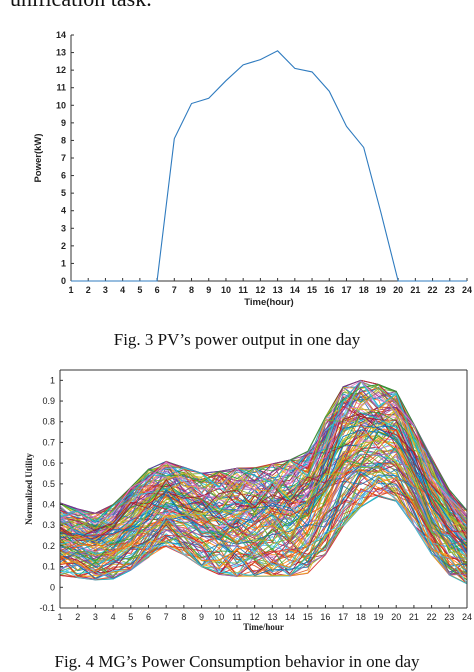  I want to click on x-tick-label: 22, so click(433, 290).